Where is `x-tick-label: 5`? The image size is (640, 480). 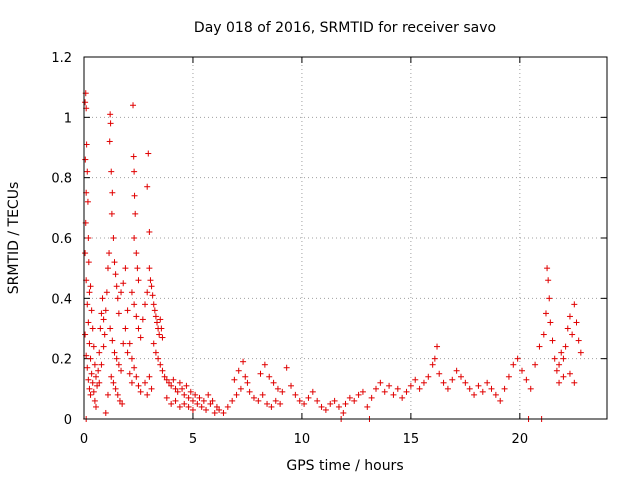
x-tick-label: 5 is located at coordinates (193, 439).